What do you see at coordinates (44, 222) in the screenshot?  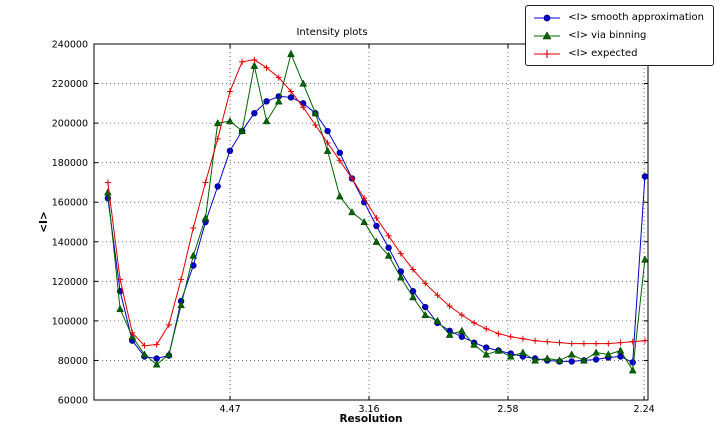 I see `y-axis-label: <I>` at bounding box center [44, 222].